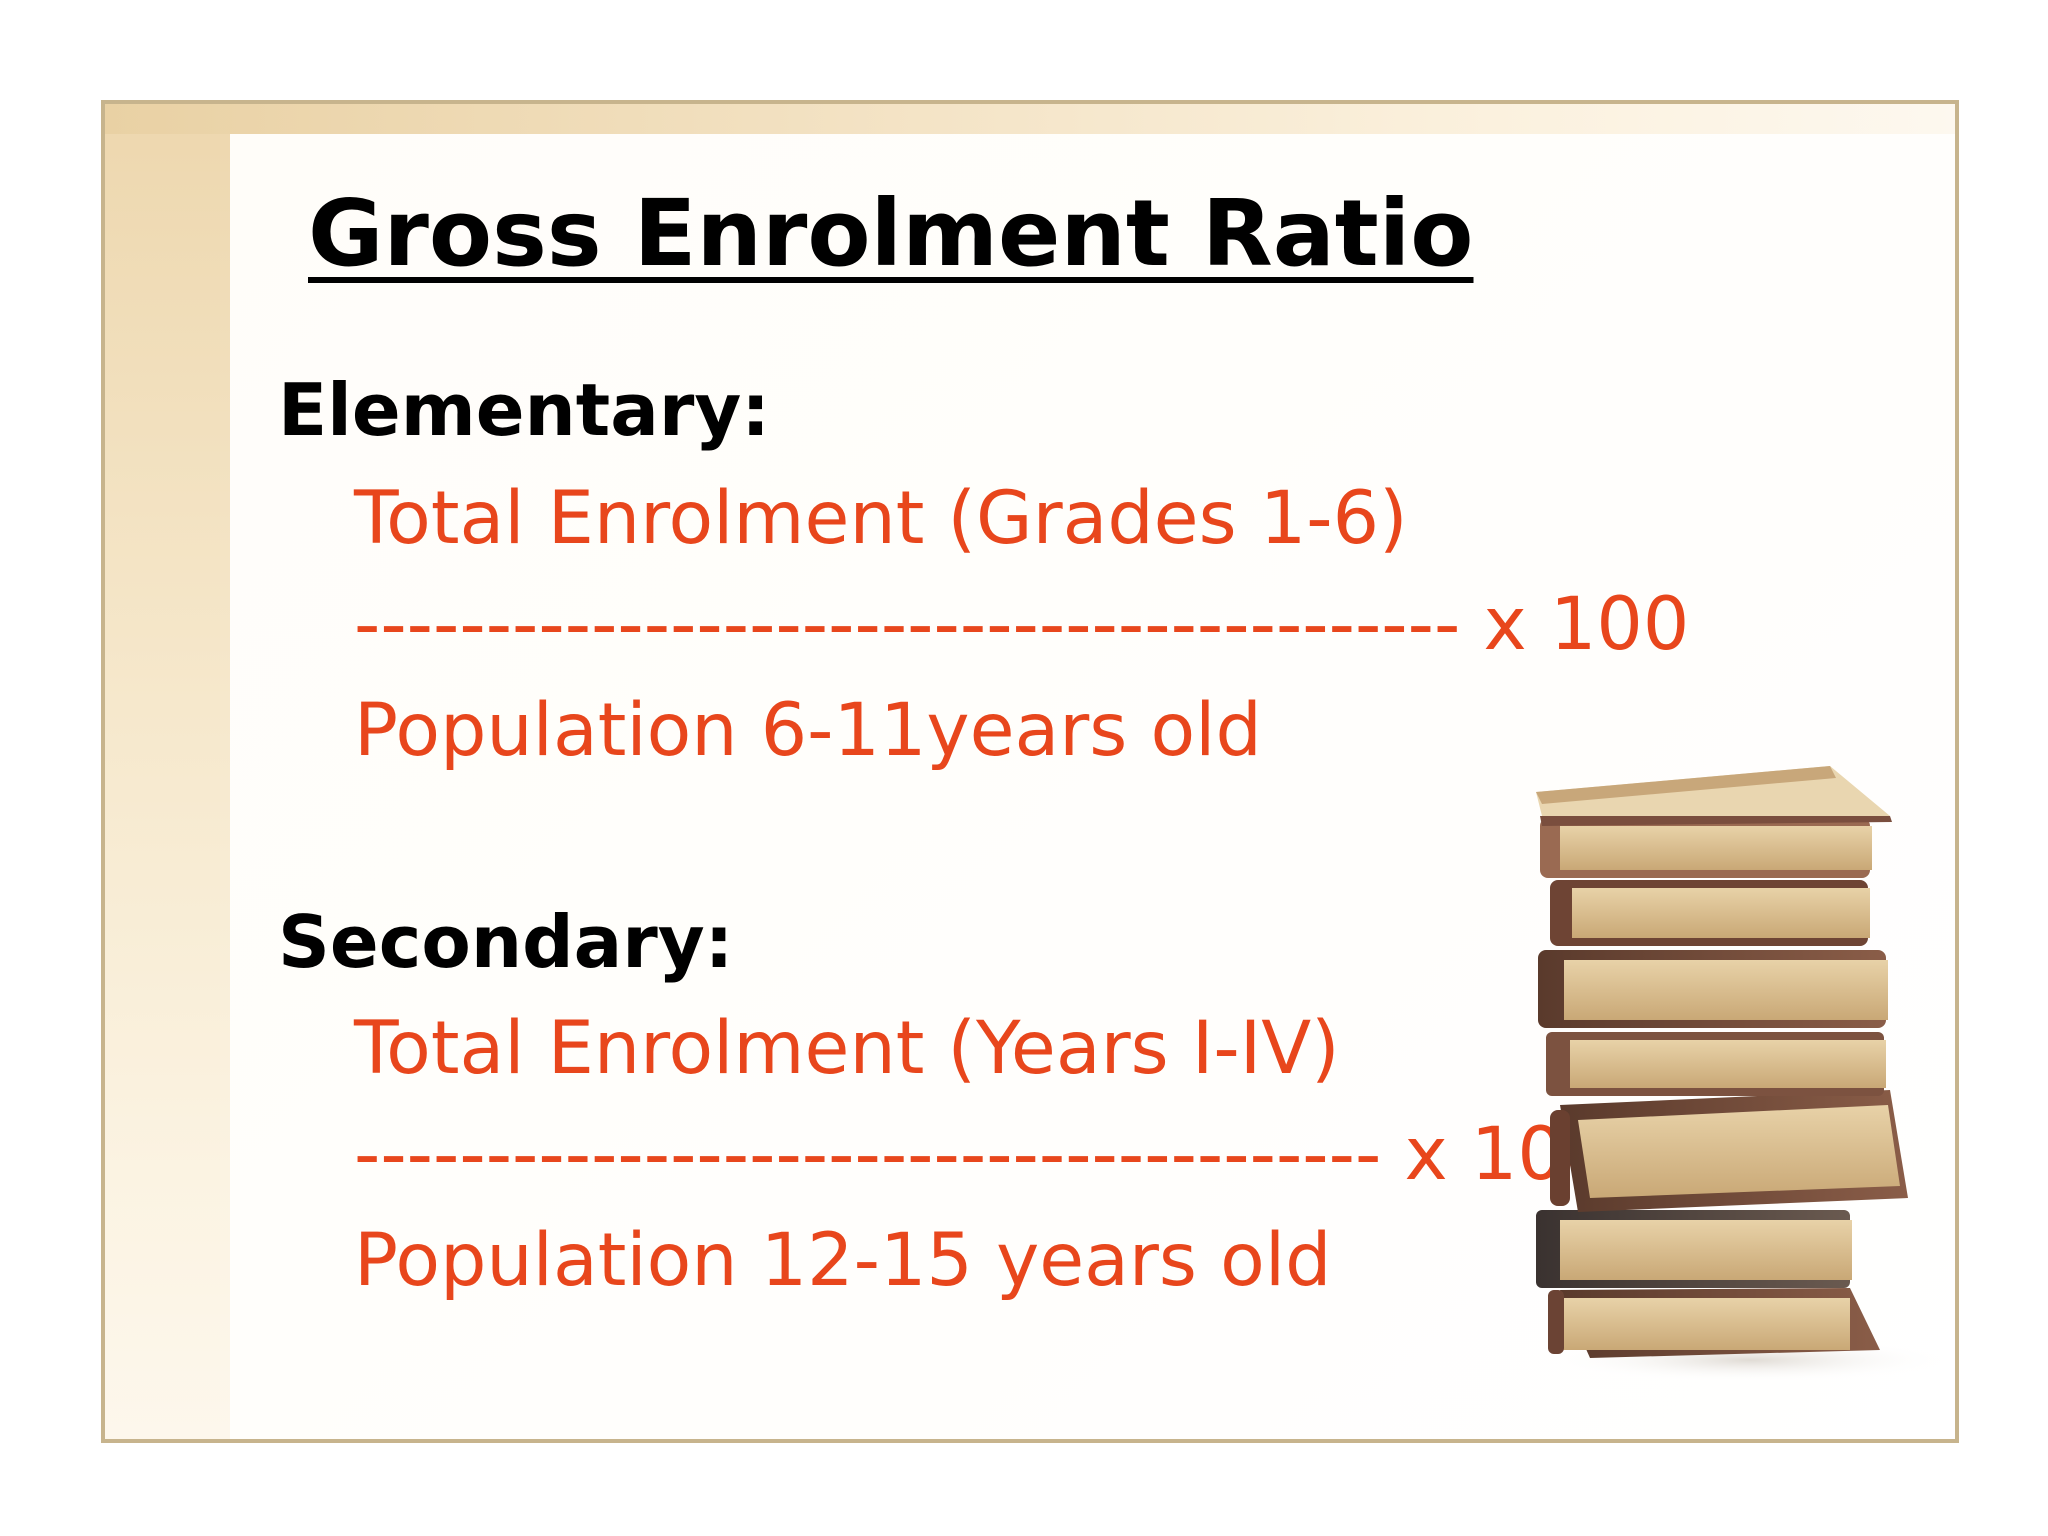  I want to click on elementary-heading: Elementary:, so click(524, 410).